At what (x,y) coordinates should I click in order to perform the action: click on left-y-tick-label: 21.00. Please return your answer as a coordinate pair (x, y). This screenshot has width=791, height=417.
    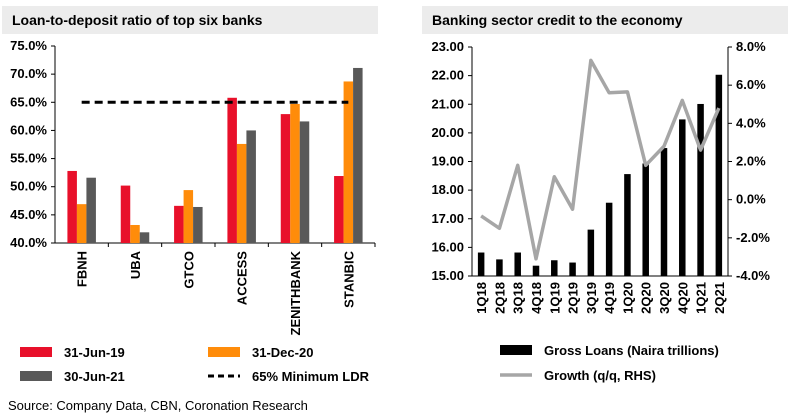
    Looking at the image, I should click on (447, 103).